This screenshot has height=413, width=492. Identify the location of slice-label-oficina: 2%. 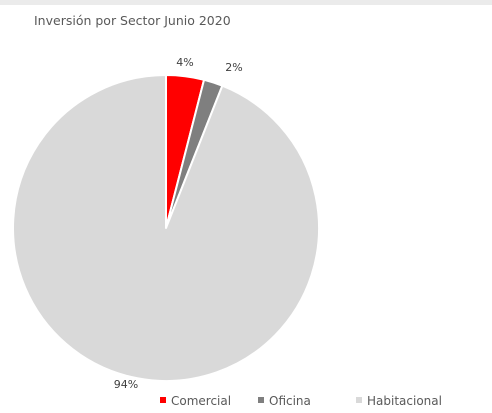
(233, 67).